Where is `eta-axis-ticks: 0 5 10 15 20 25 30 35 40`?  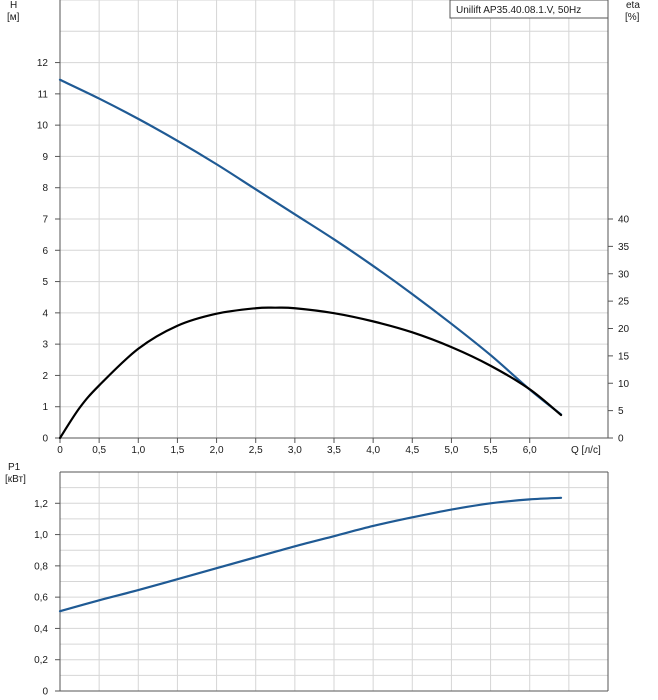
eta-axis-ticks: 0 5 10 15 20 25 30 35 40 is located at coordinates (619, 330).